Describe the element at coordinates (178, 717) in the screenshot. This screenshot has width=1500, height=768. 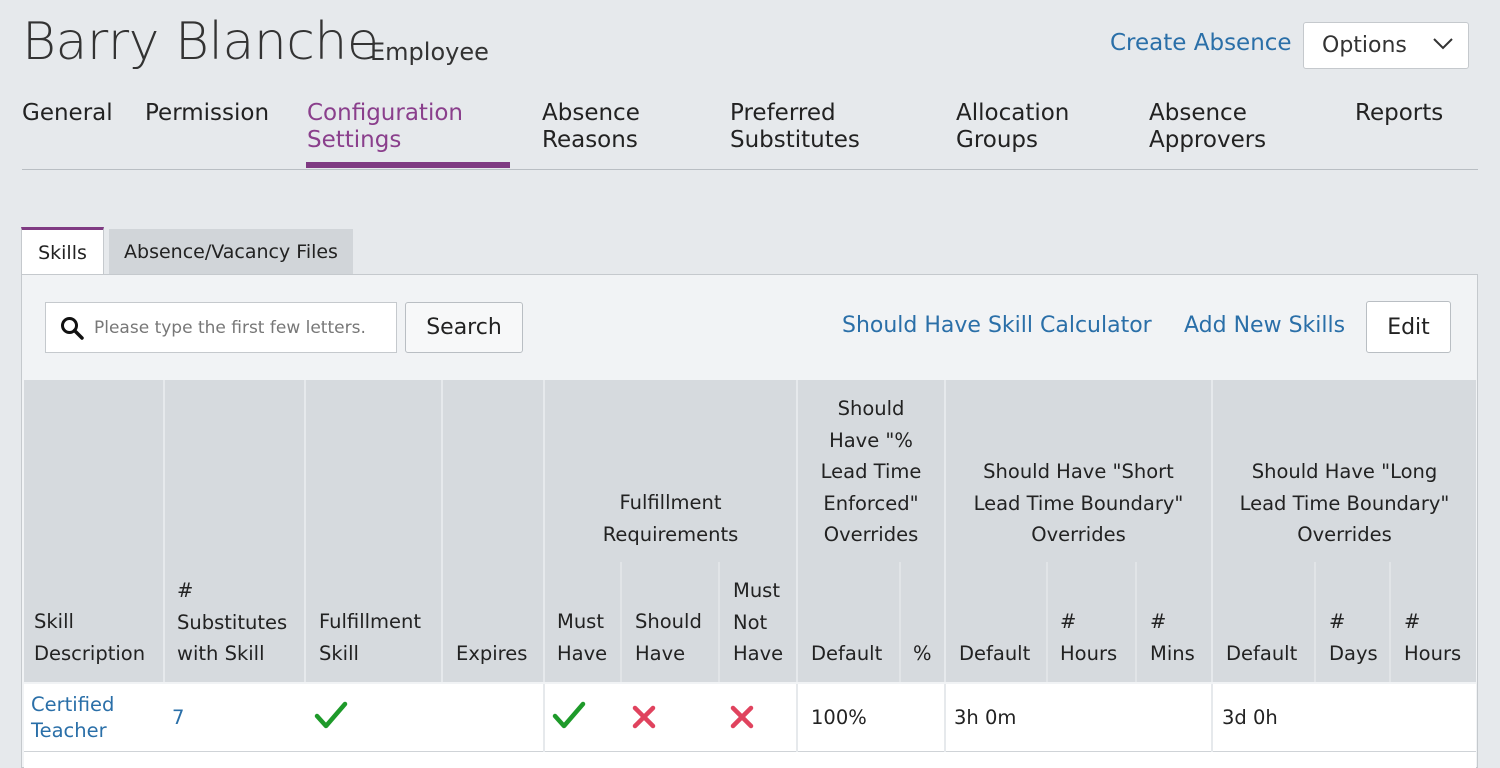
I see `substitutes-count-link: 7` at that location.